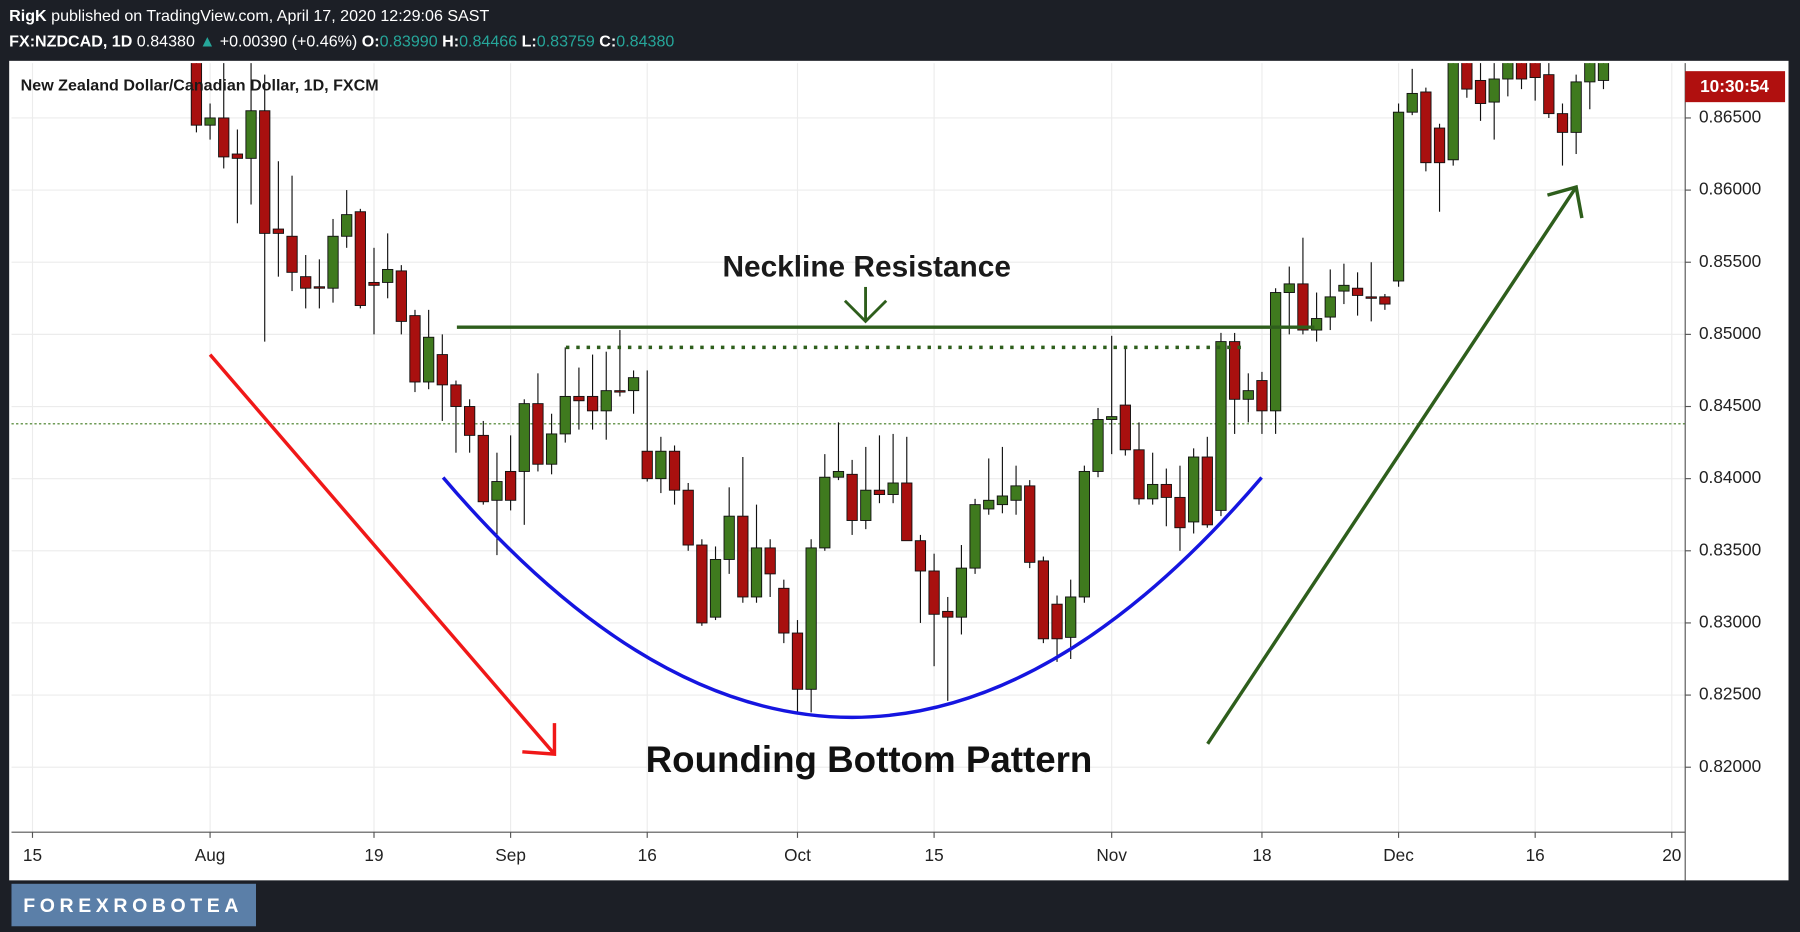 Image resolution: width=1800 pixels, height=932 pixels. What do you see at coordinates (371, 42) in the screenshot?
I see `open-label: O:` at bounding box center [371, 42].